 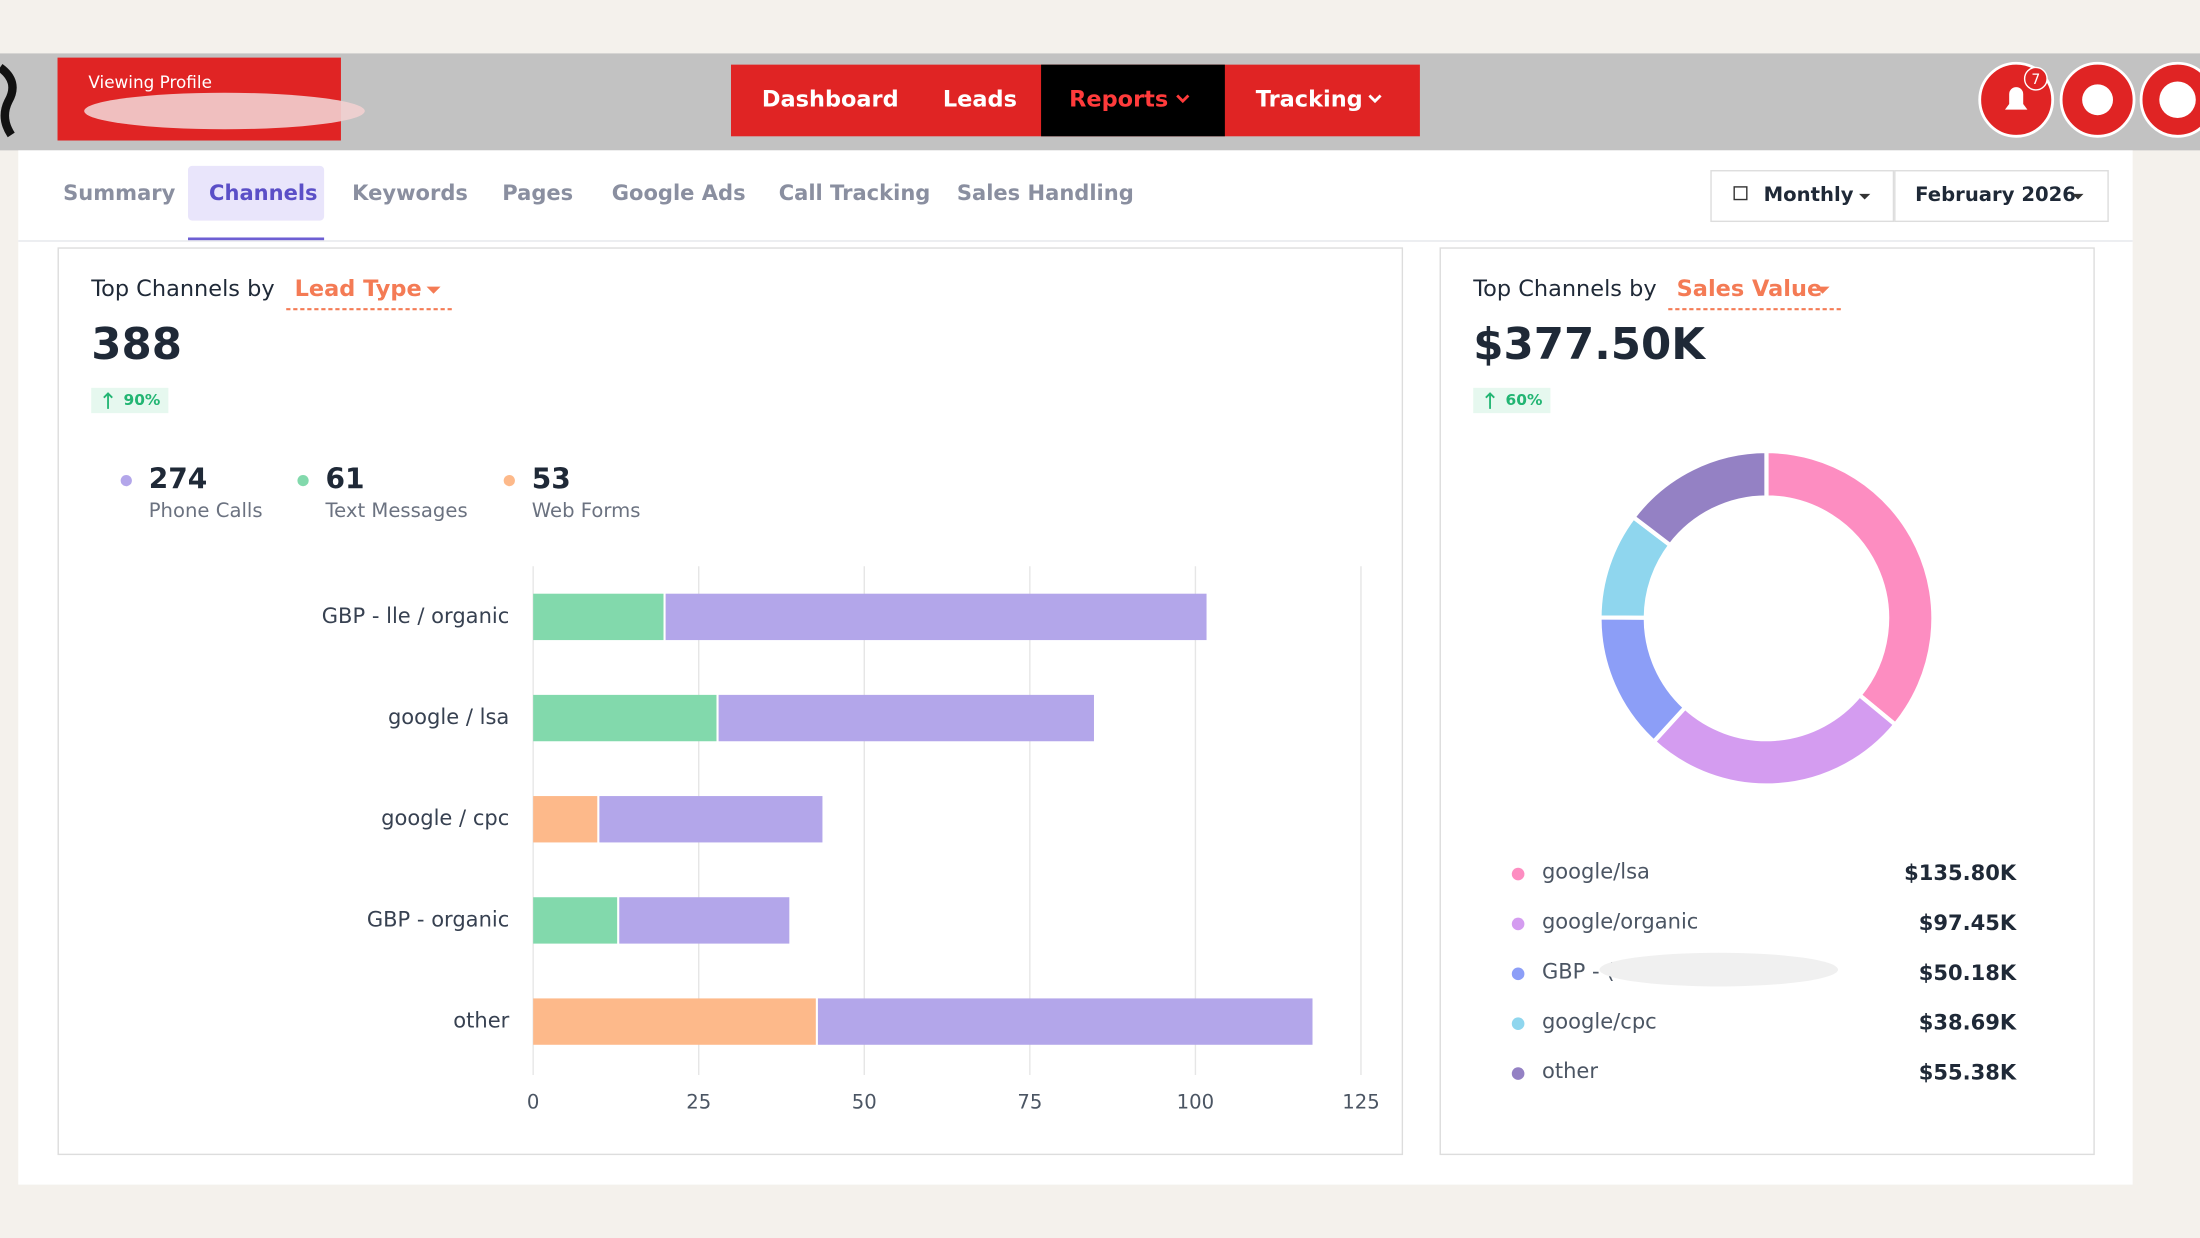 What do you see at coordinates (537, 192) in the screenshot?
I see `tab: Pages` at bounding box center [537, 192].